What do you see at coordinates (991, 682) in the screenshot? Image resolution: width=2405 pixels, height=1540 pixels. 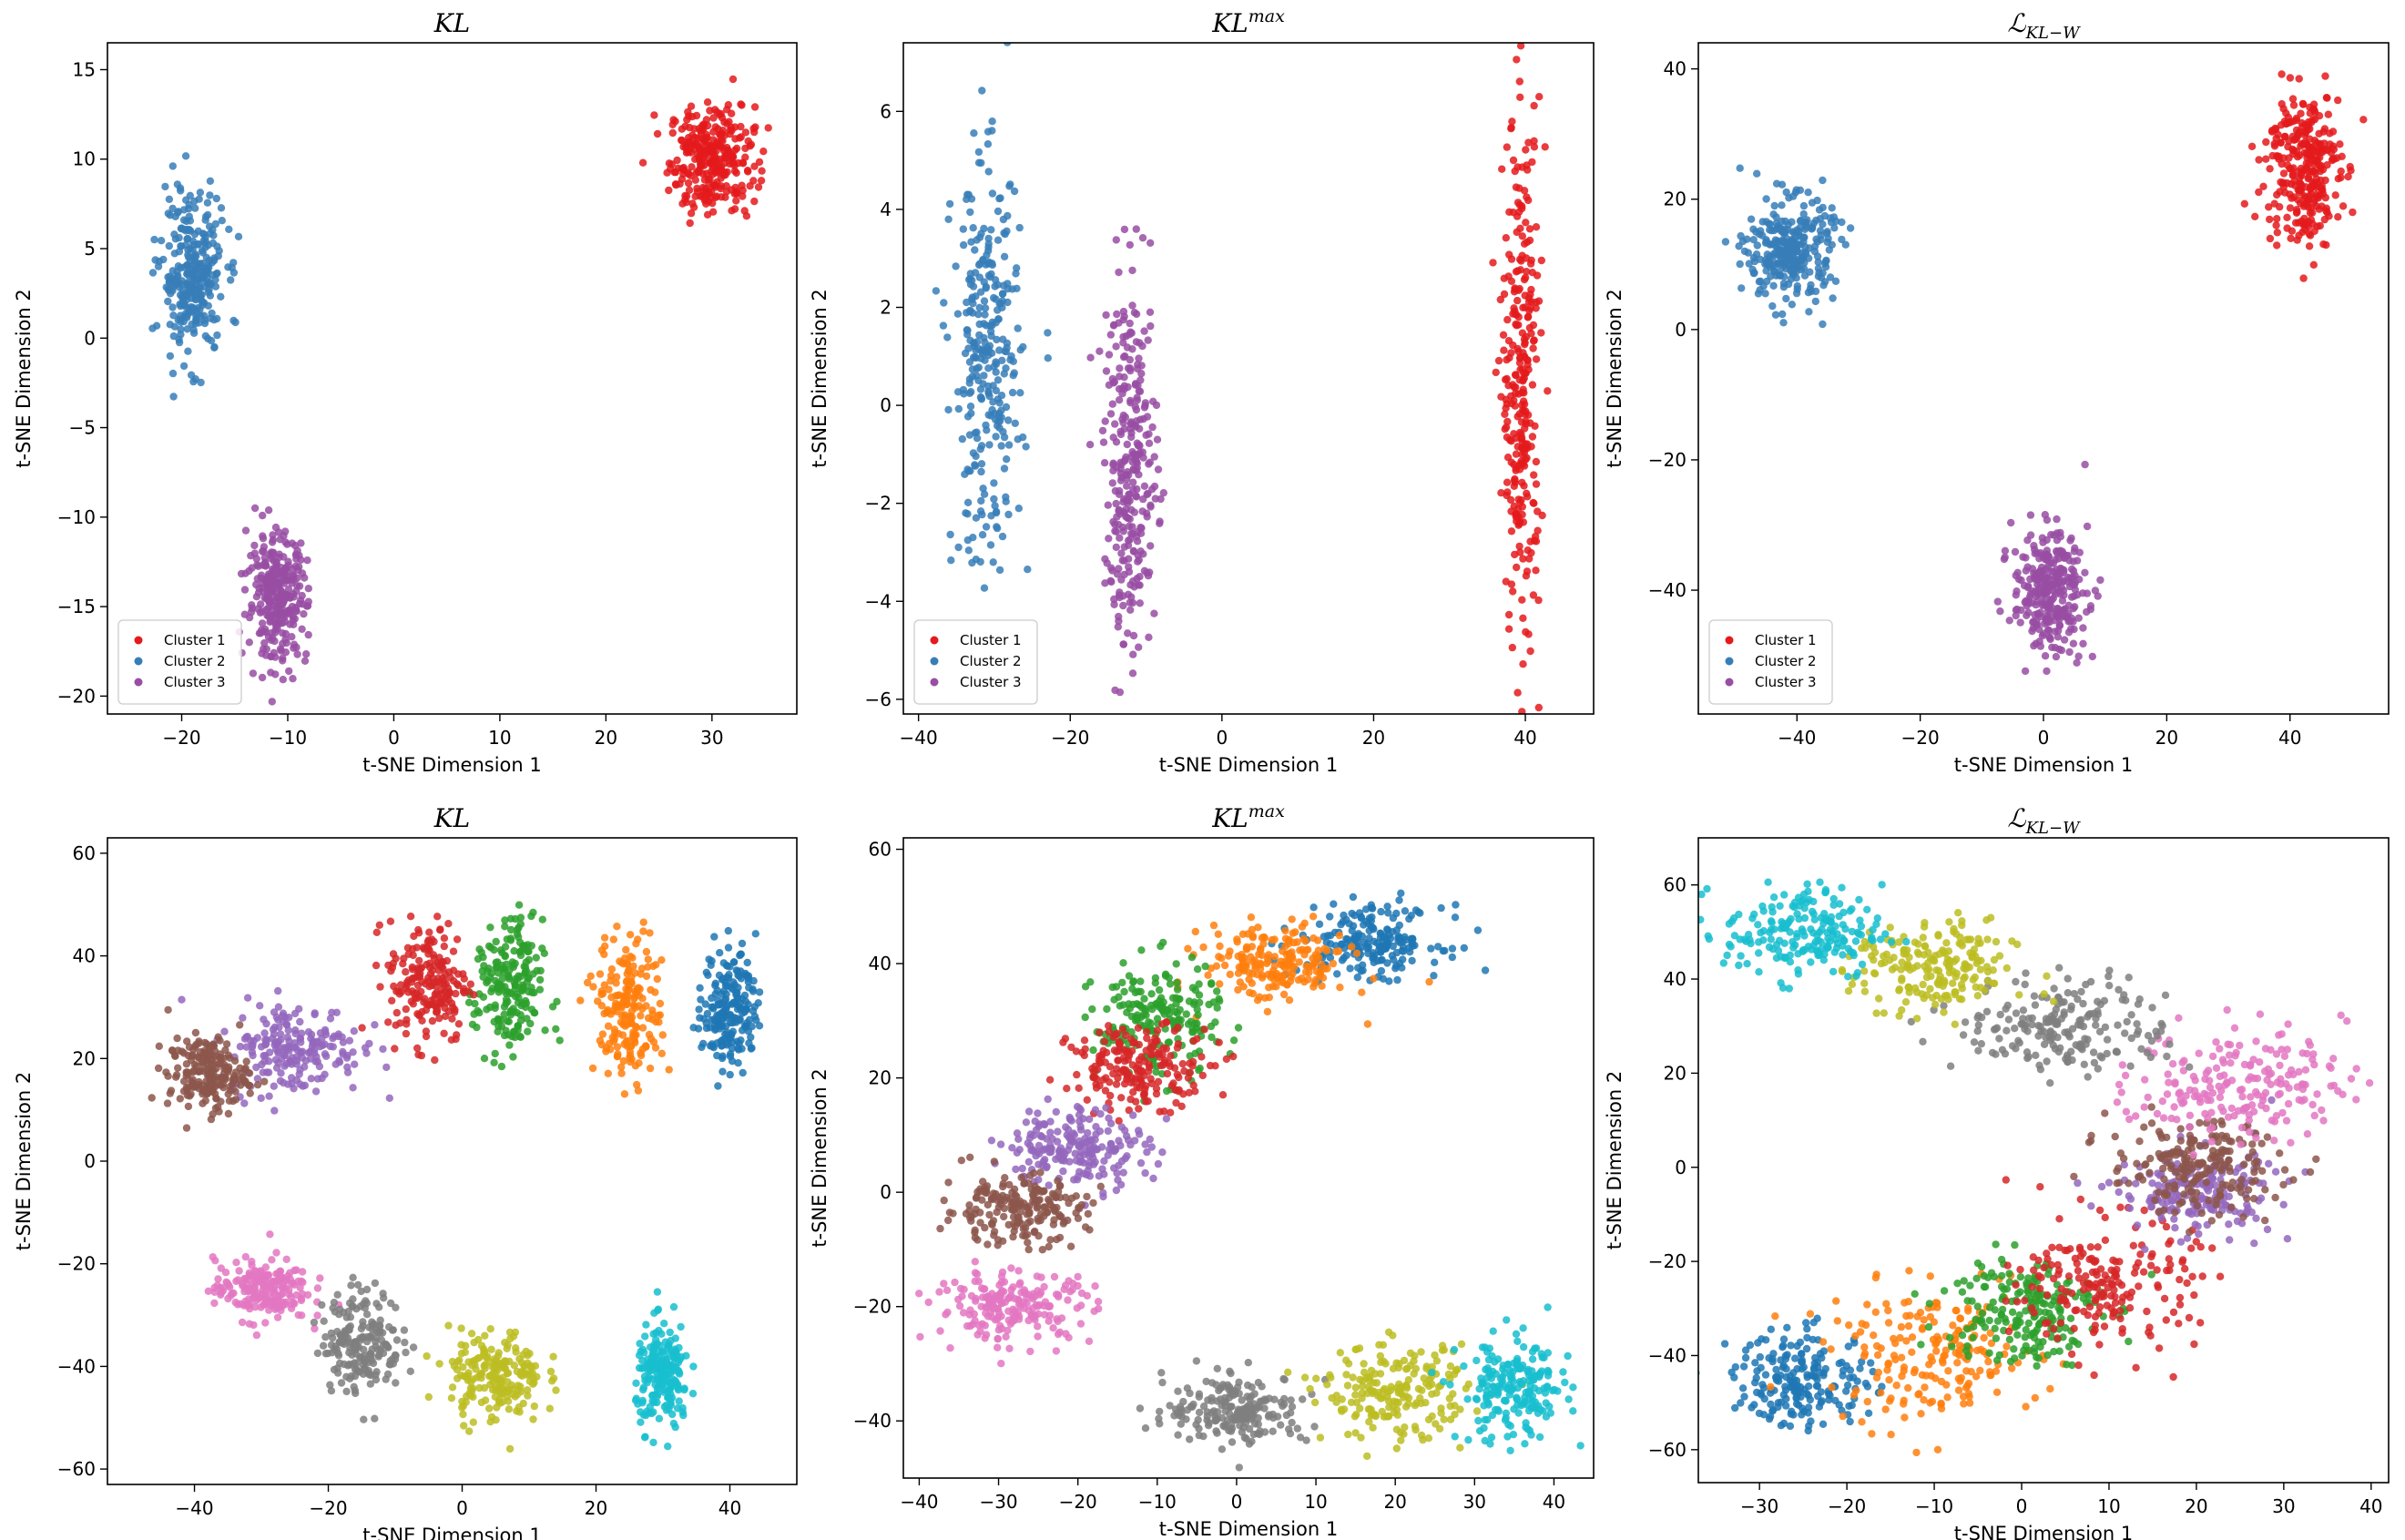 I see `legend-label: Cluster 3` at bounding box center [991, 682].